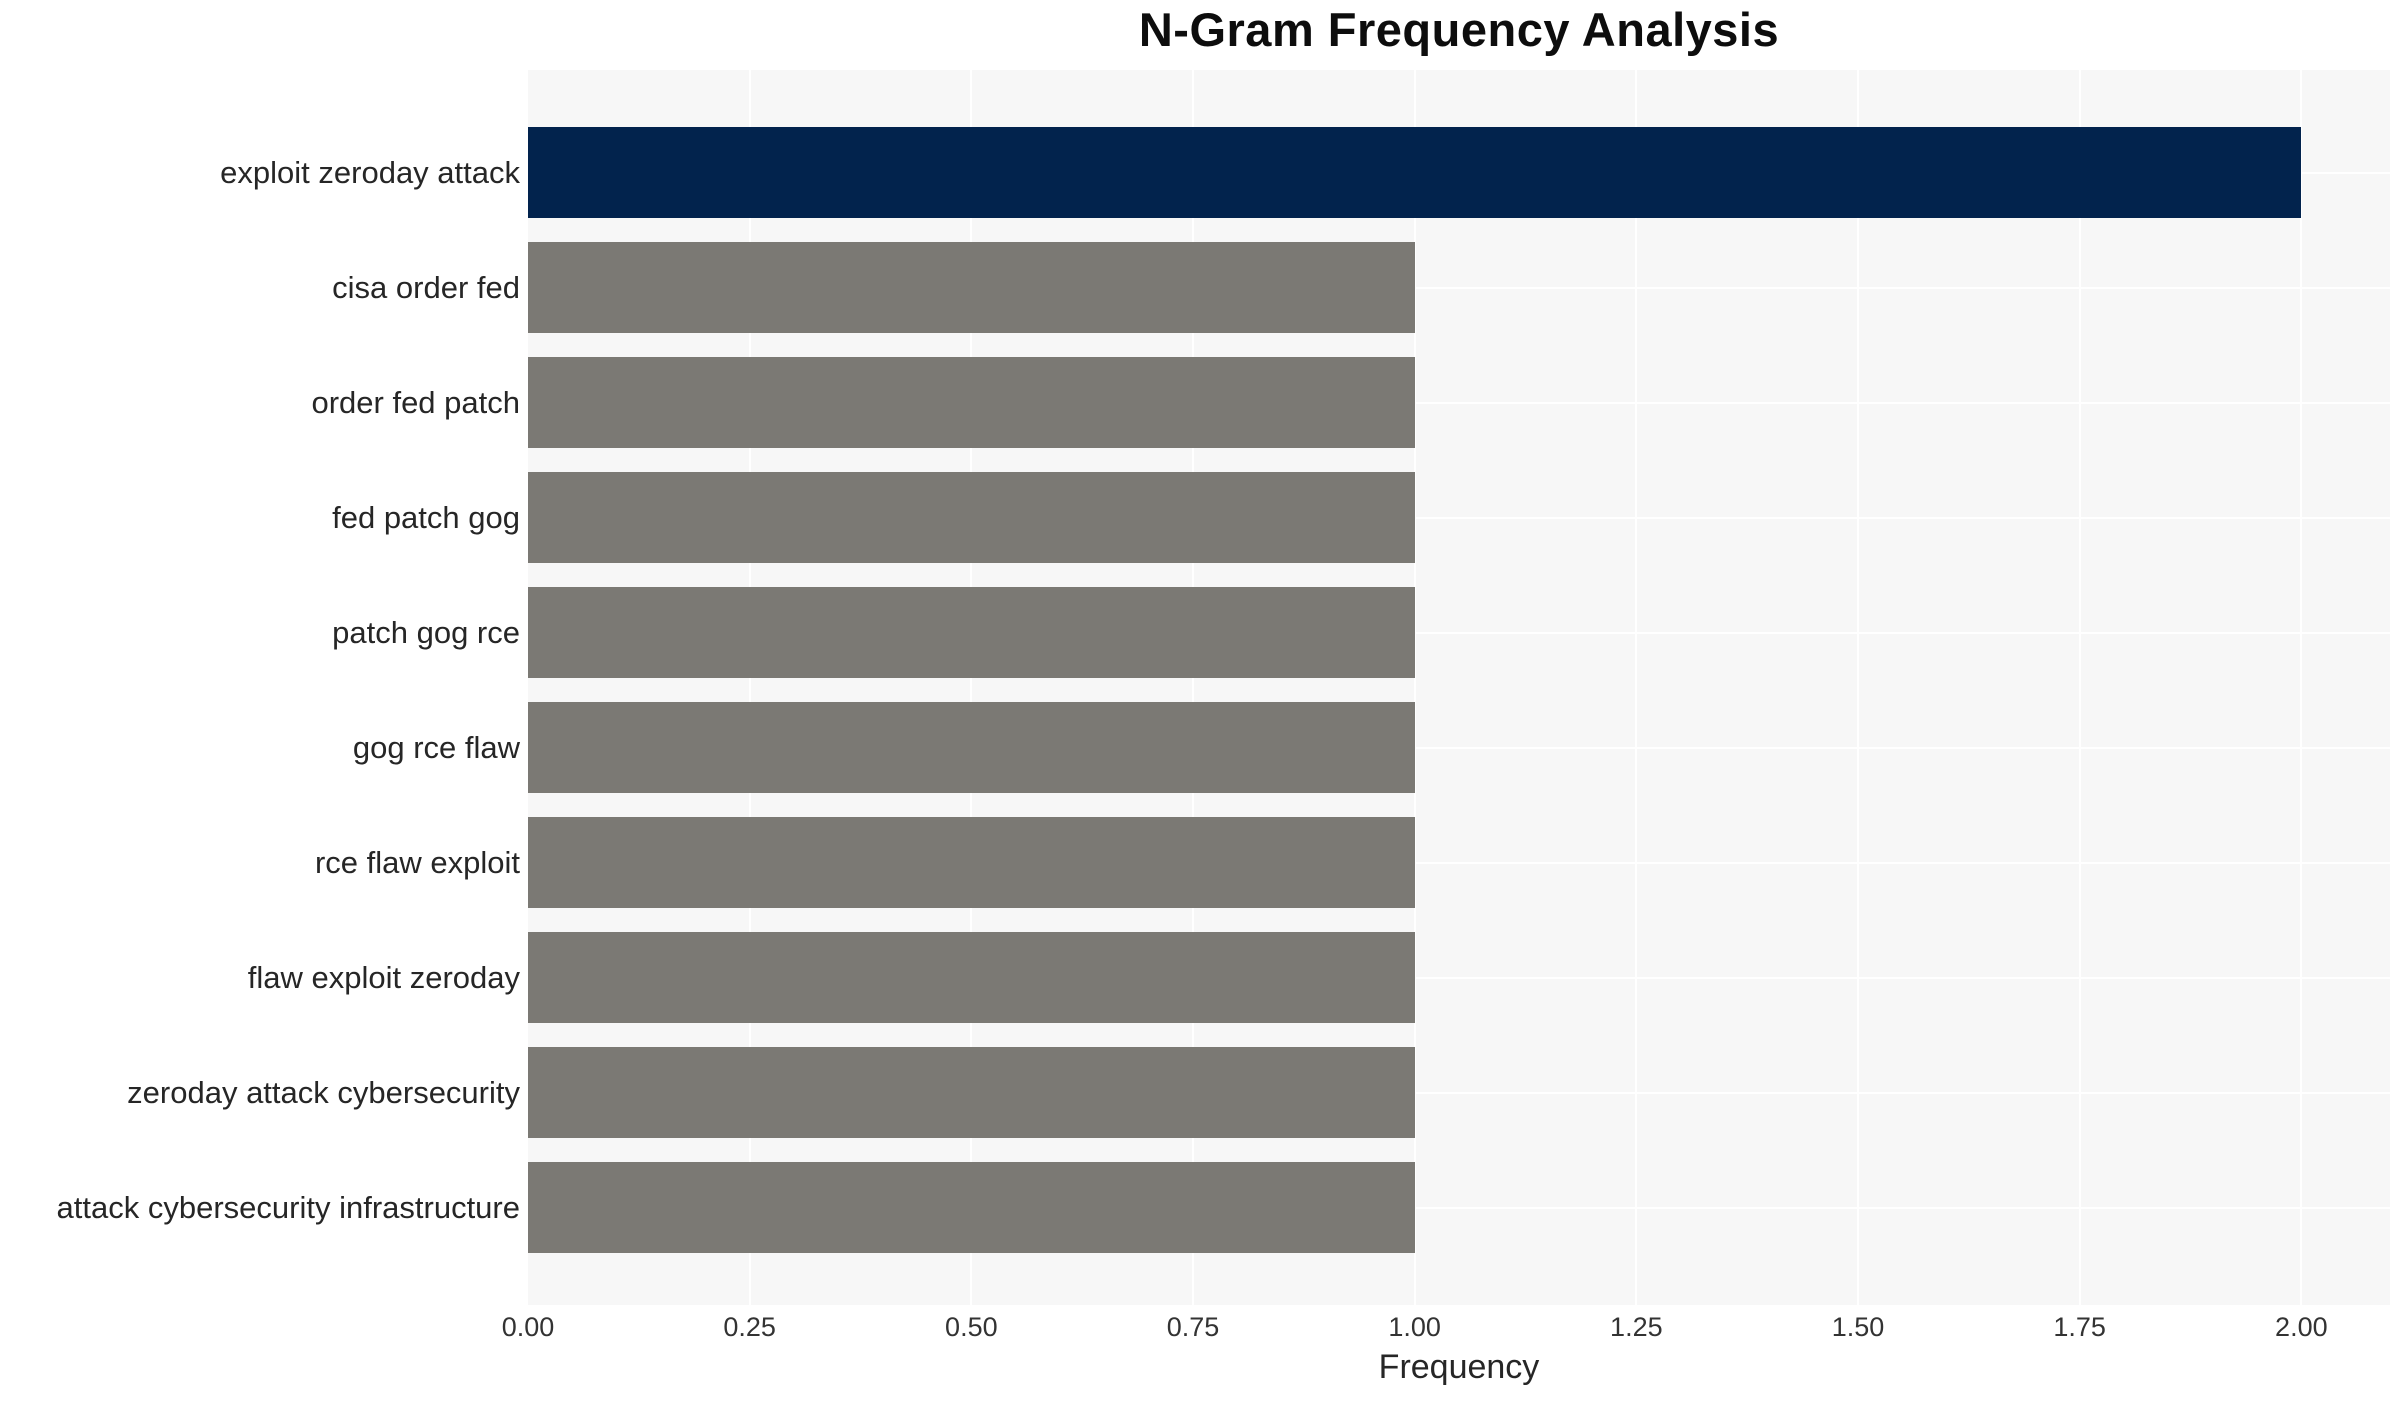 This screenshot has height=1402, width=2407. What do you see at coordinates (1459, 29) in the screenshot?
I see `chart-title: N-Gram Frequency Analysis` at bounding box center [1459, 29].